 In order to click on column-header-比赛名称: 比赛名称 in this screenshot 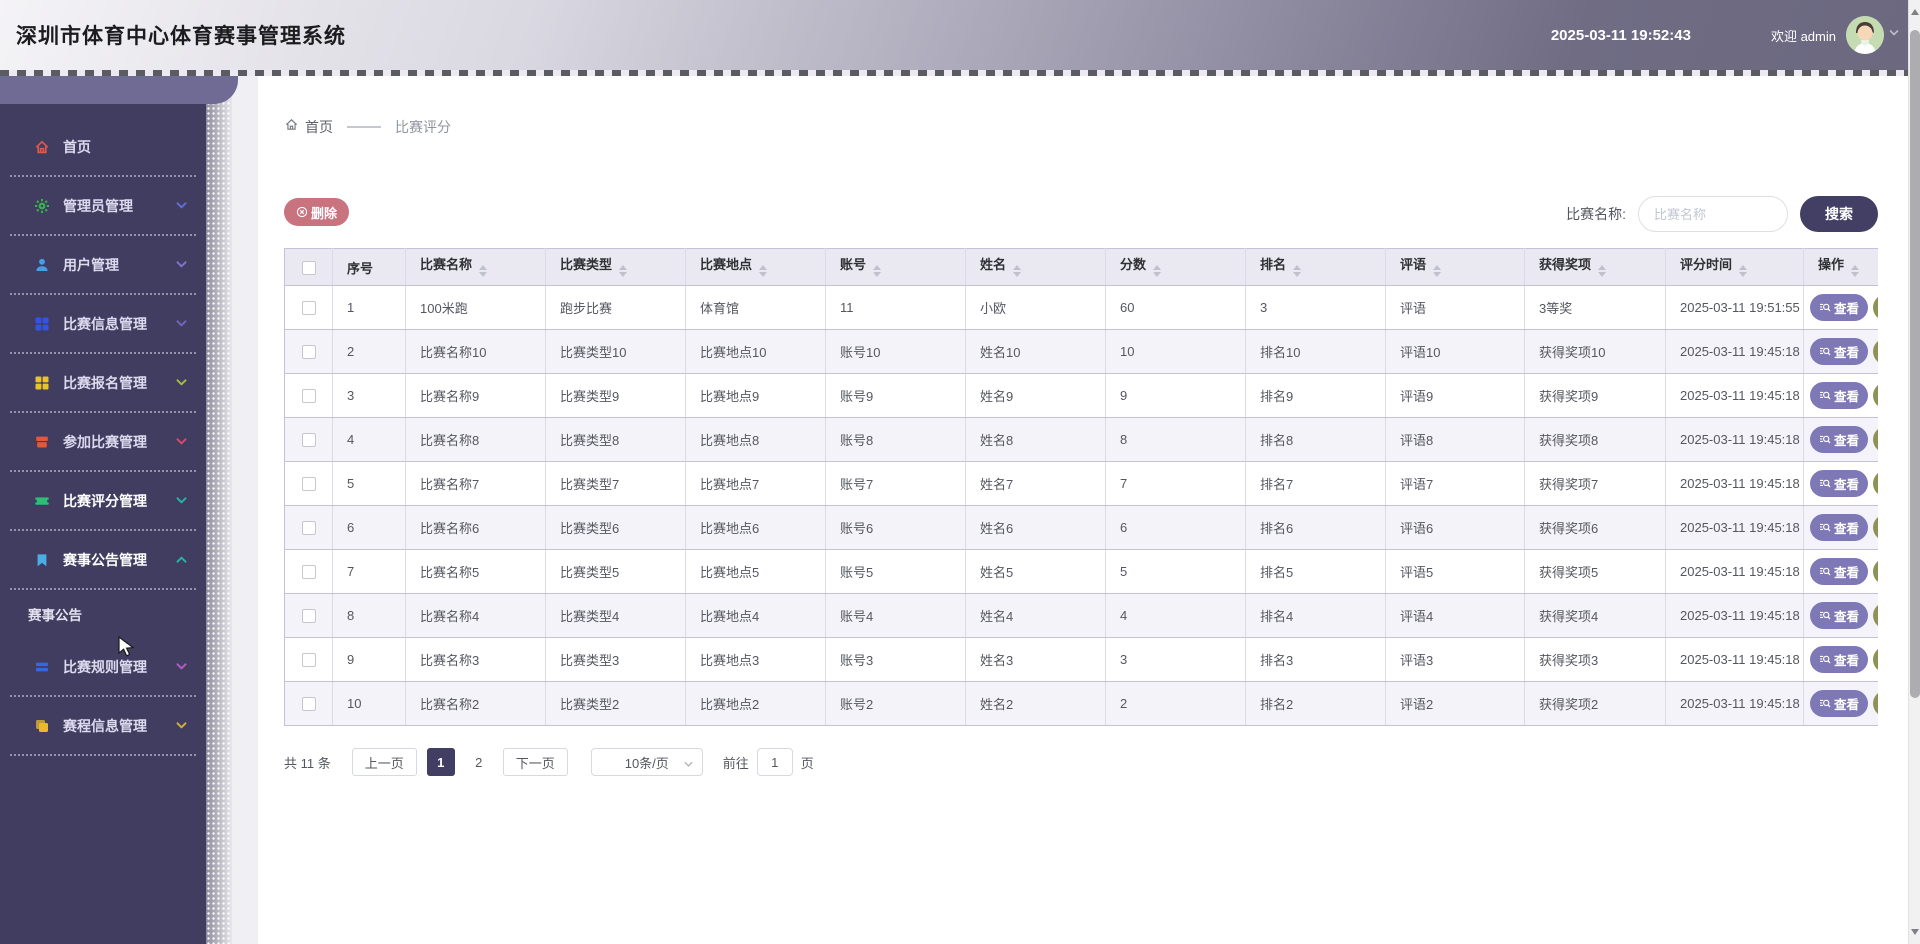, I will do `click(475, 267)`.